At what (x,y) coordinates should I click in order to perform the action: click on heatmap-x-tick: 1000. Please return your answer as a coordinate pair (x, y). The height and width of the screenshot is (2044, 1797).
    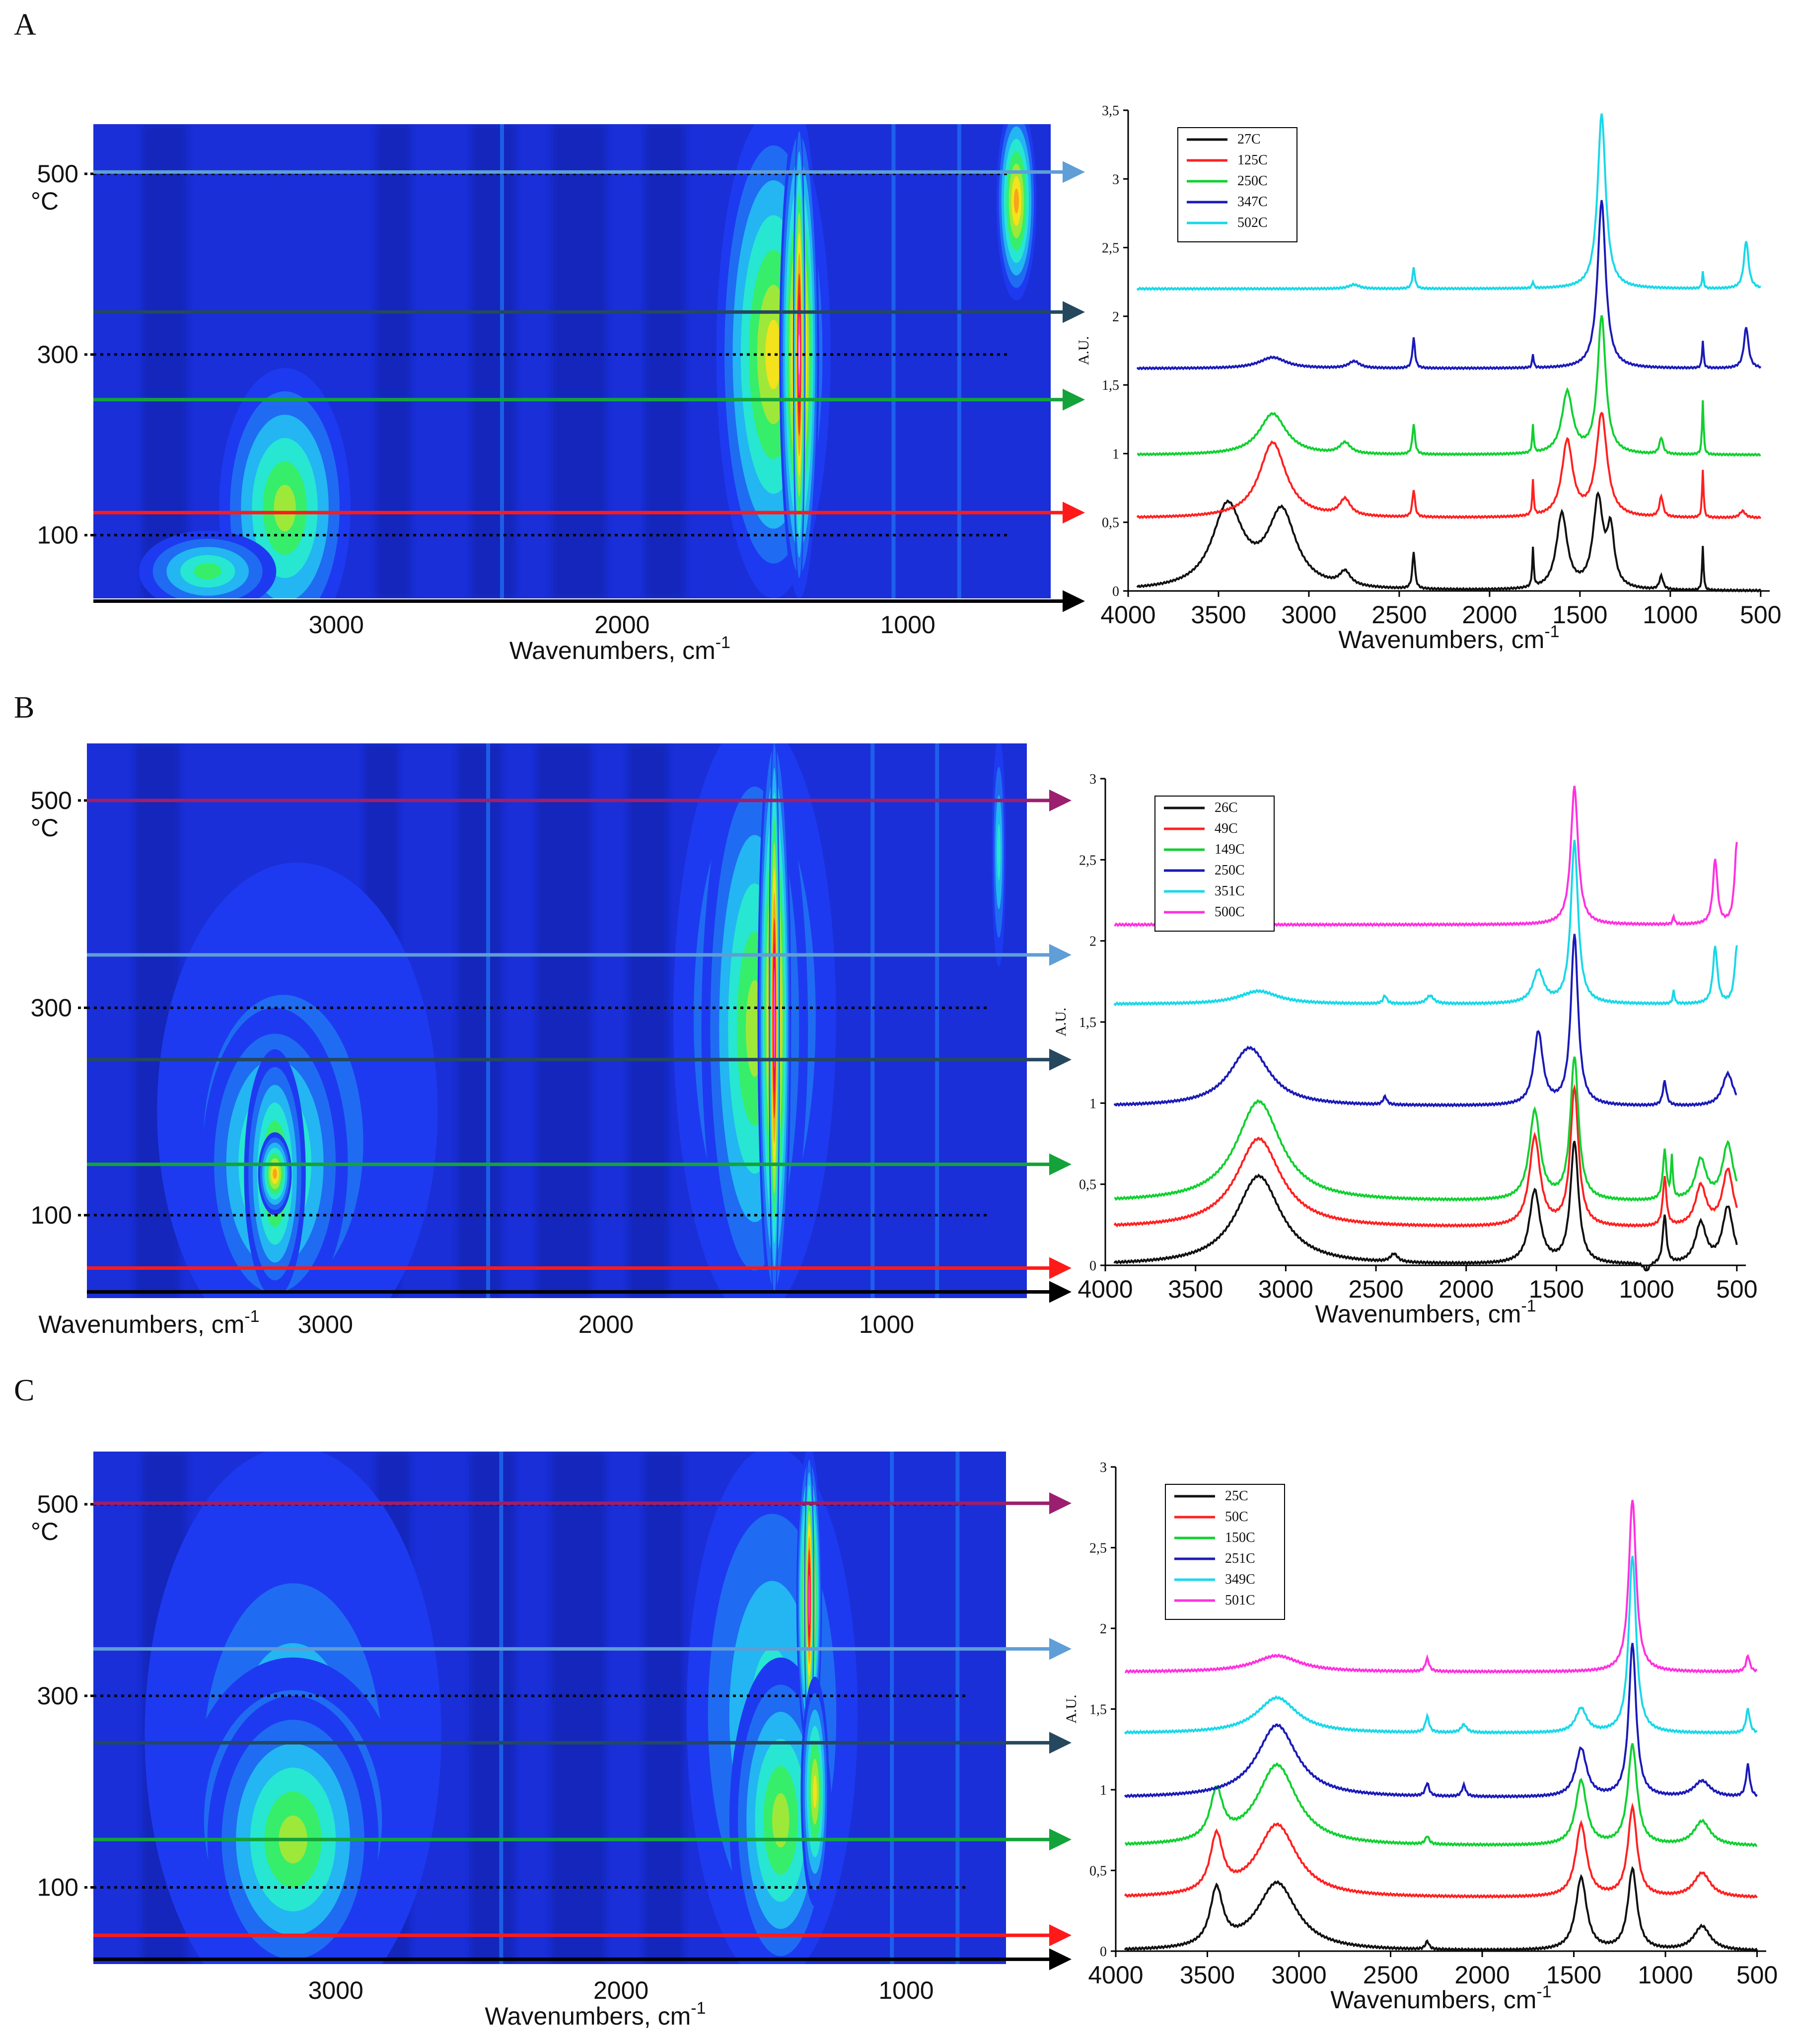
    Looking at the image, I should click on (907, 625).